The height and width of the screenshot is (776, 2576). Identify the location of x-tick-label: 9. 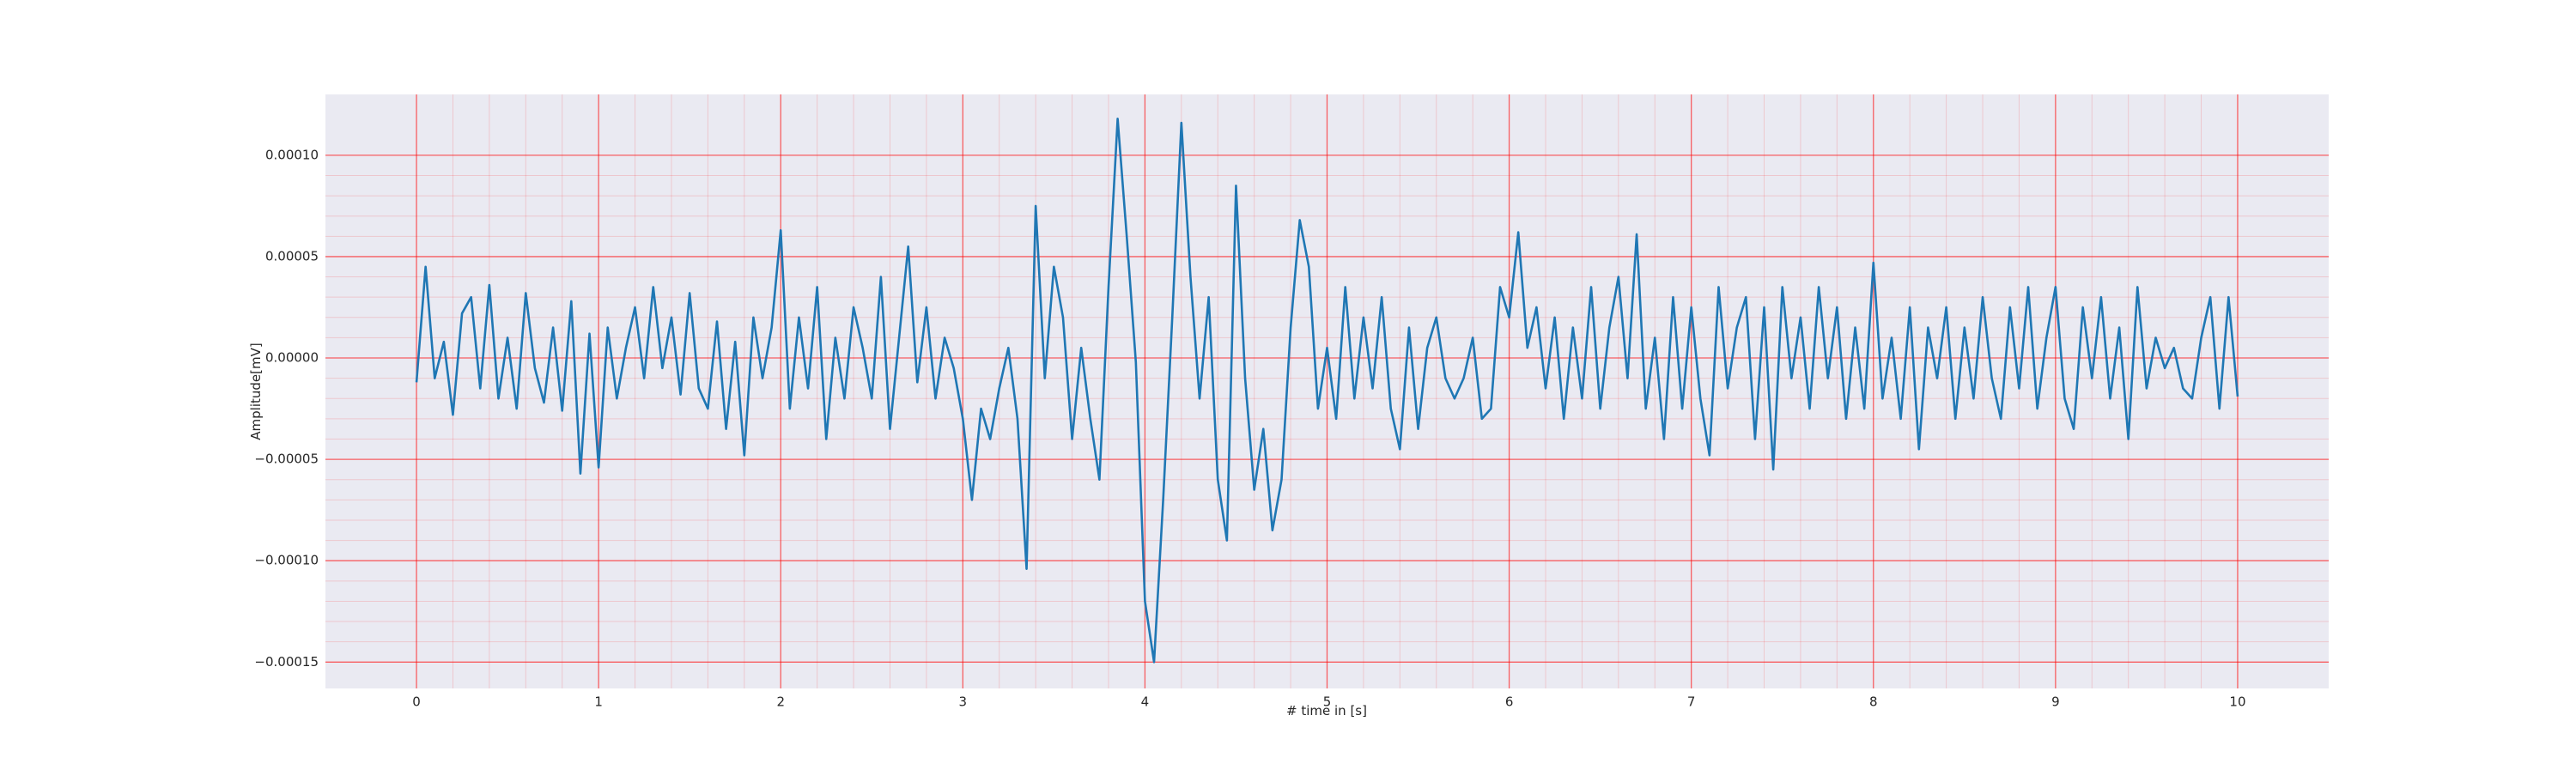
(2055, 702).